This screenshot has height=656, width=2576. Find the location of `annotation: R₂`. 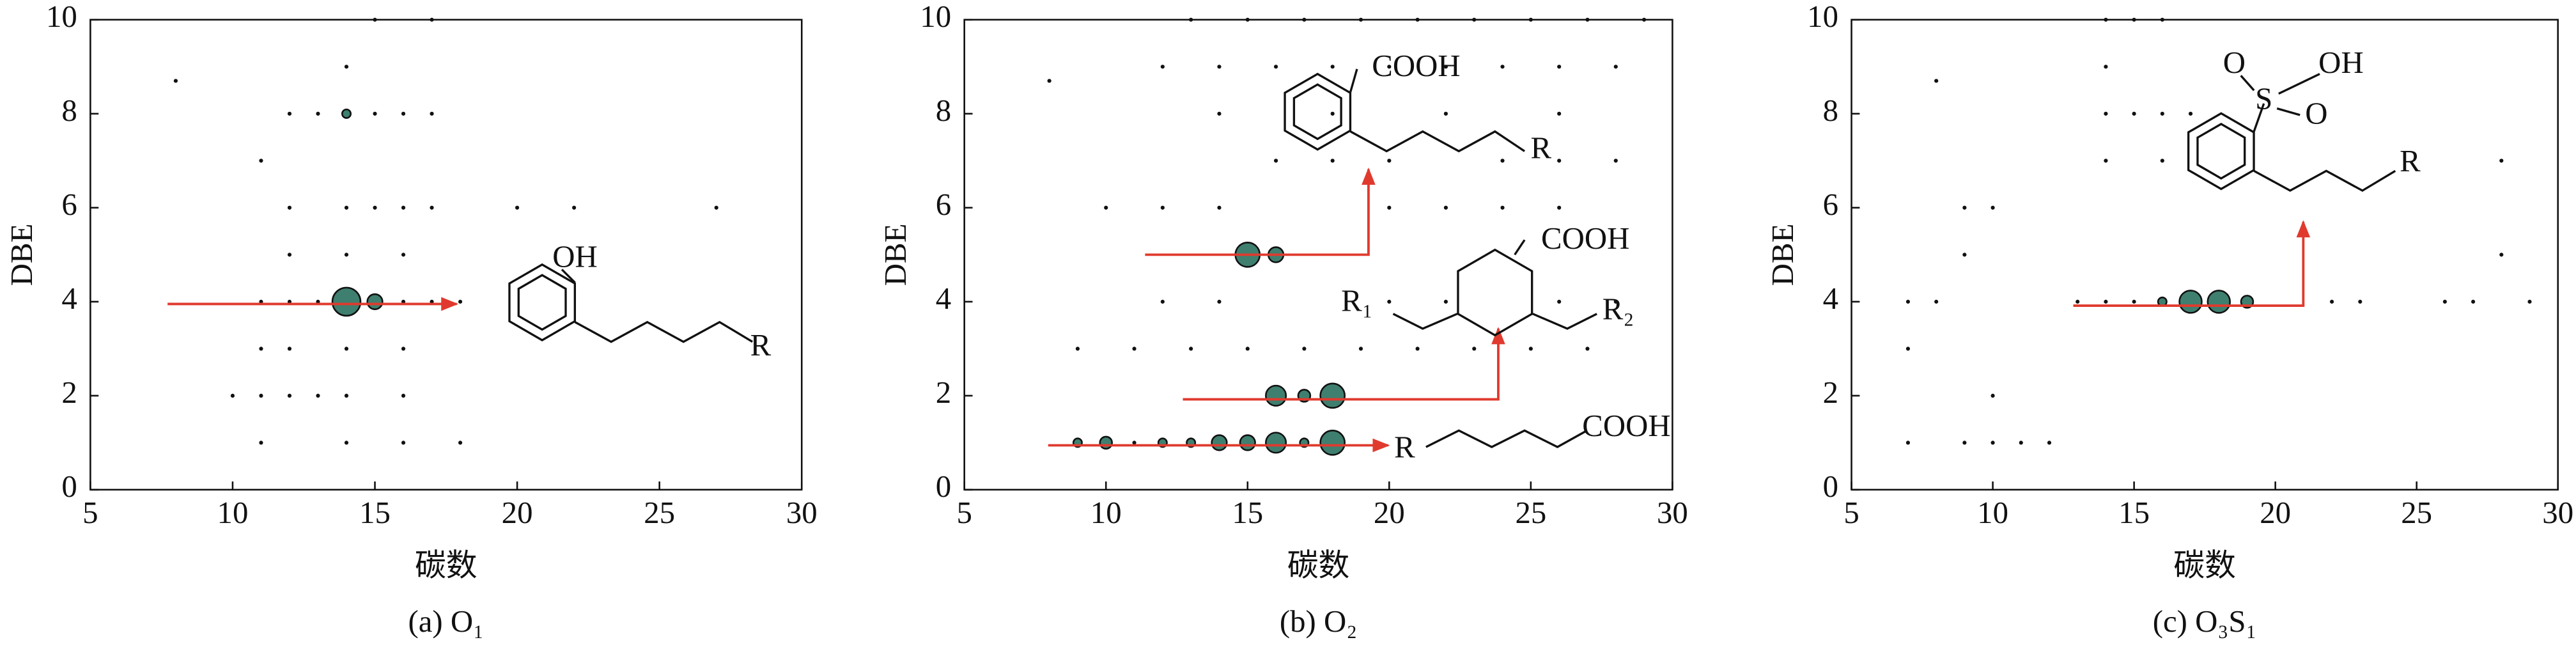

annotation: R₂ is located at coordinates (1618, 309).